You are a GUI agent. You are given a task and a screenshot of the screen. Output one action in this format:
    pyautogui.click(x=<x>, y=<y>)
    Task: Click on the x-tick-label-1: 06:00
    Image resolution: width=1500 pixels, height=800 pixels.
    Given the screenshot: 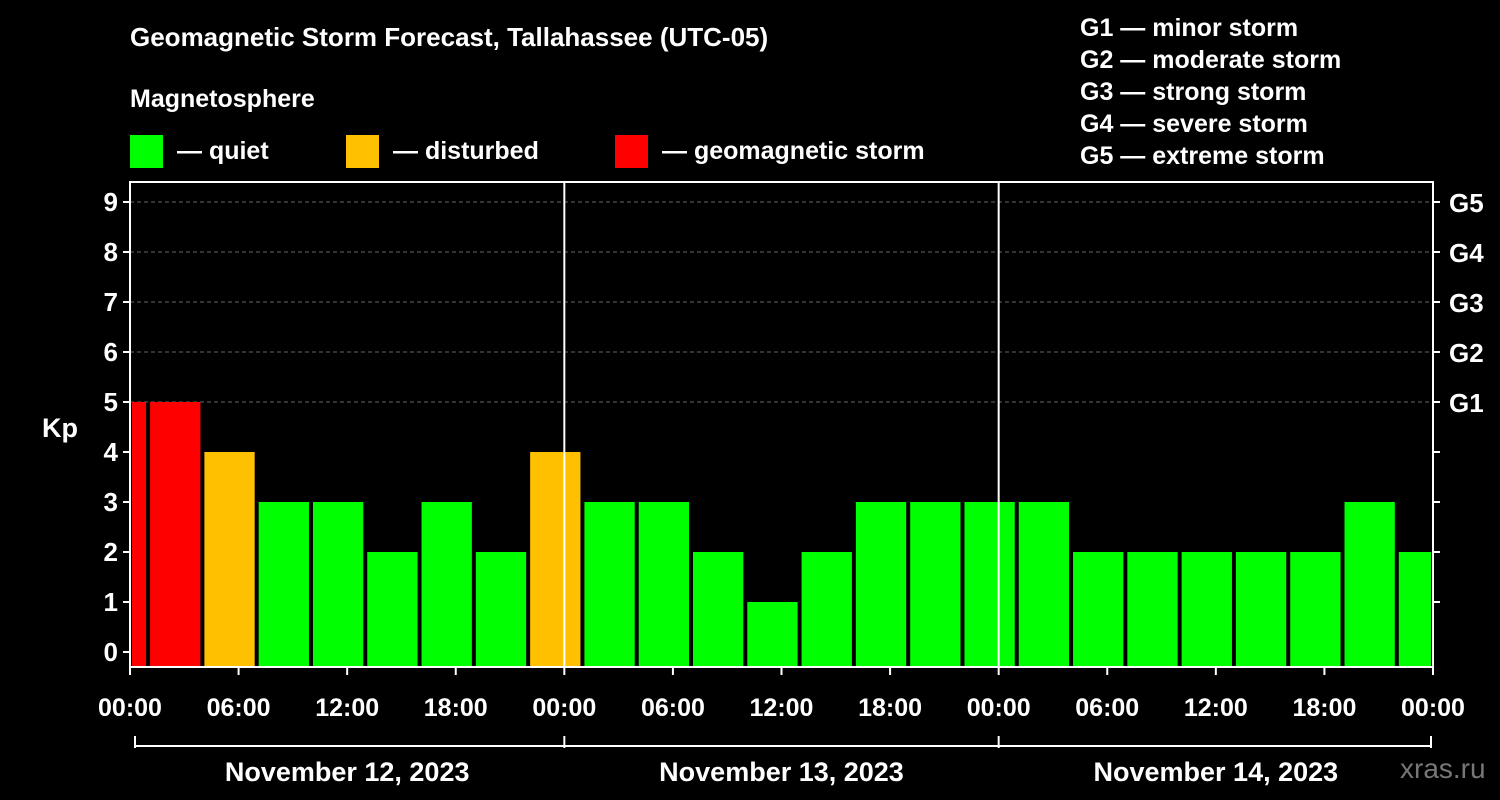 What is the action you would take?
    pyautogui.click(x=239, y=708)
    